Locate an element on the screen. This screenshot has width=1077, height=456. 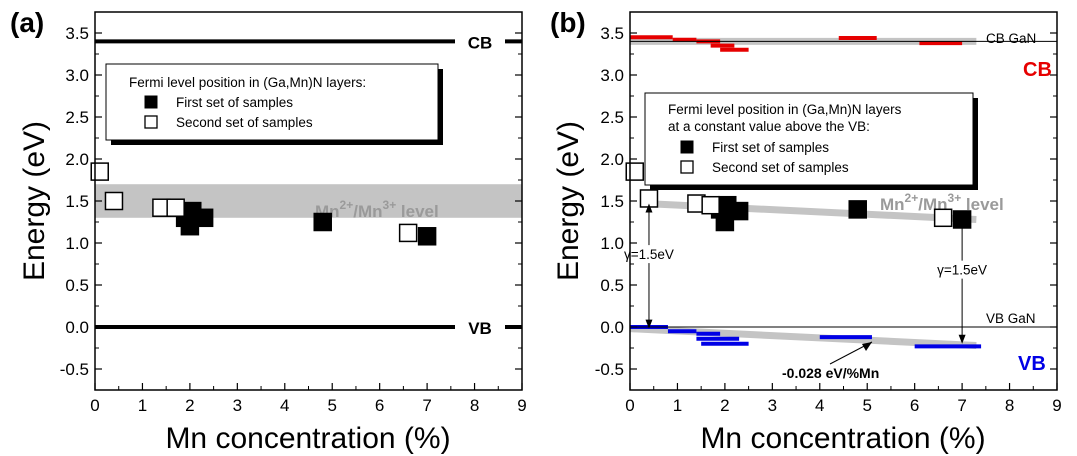
panel-a-x-axis-title: Mn concentration (%) is located at coordinates (307, 438).